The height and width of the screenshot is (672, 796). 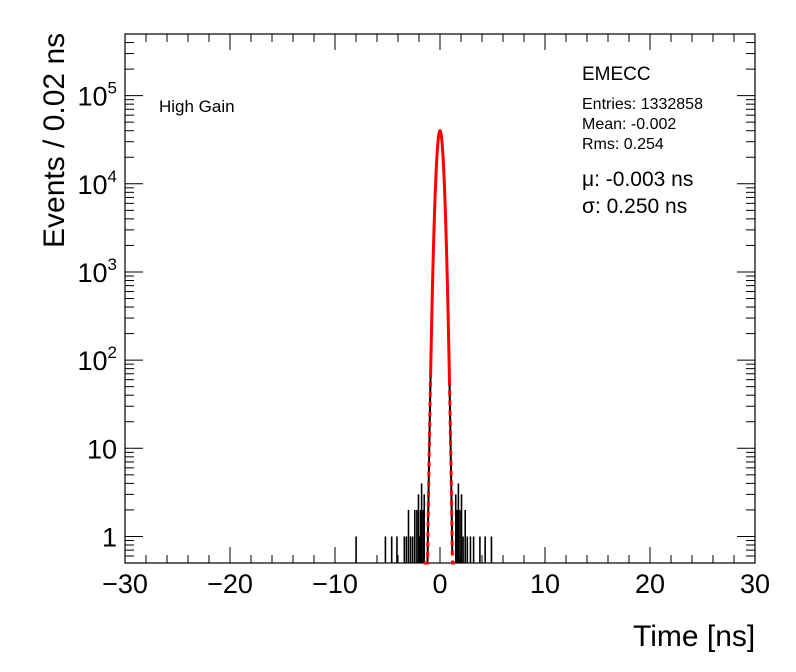 What do you see at coordinates (197, 106) in the screenshot?
I see `gain-label: High Gain` at bounding box center [197, 106].